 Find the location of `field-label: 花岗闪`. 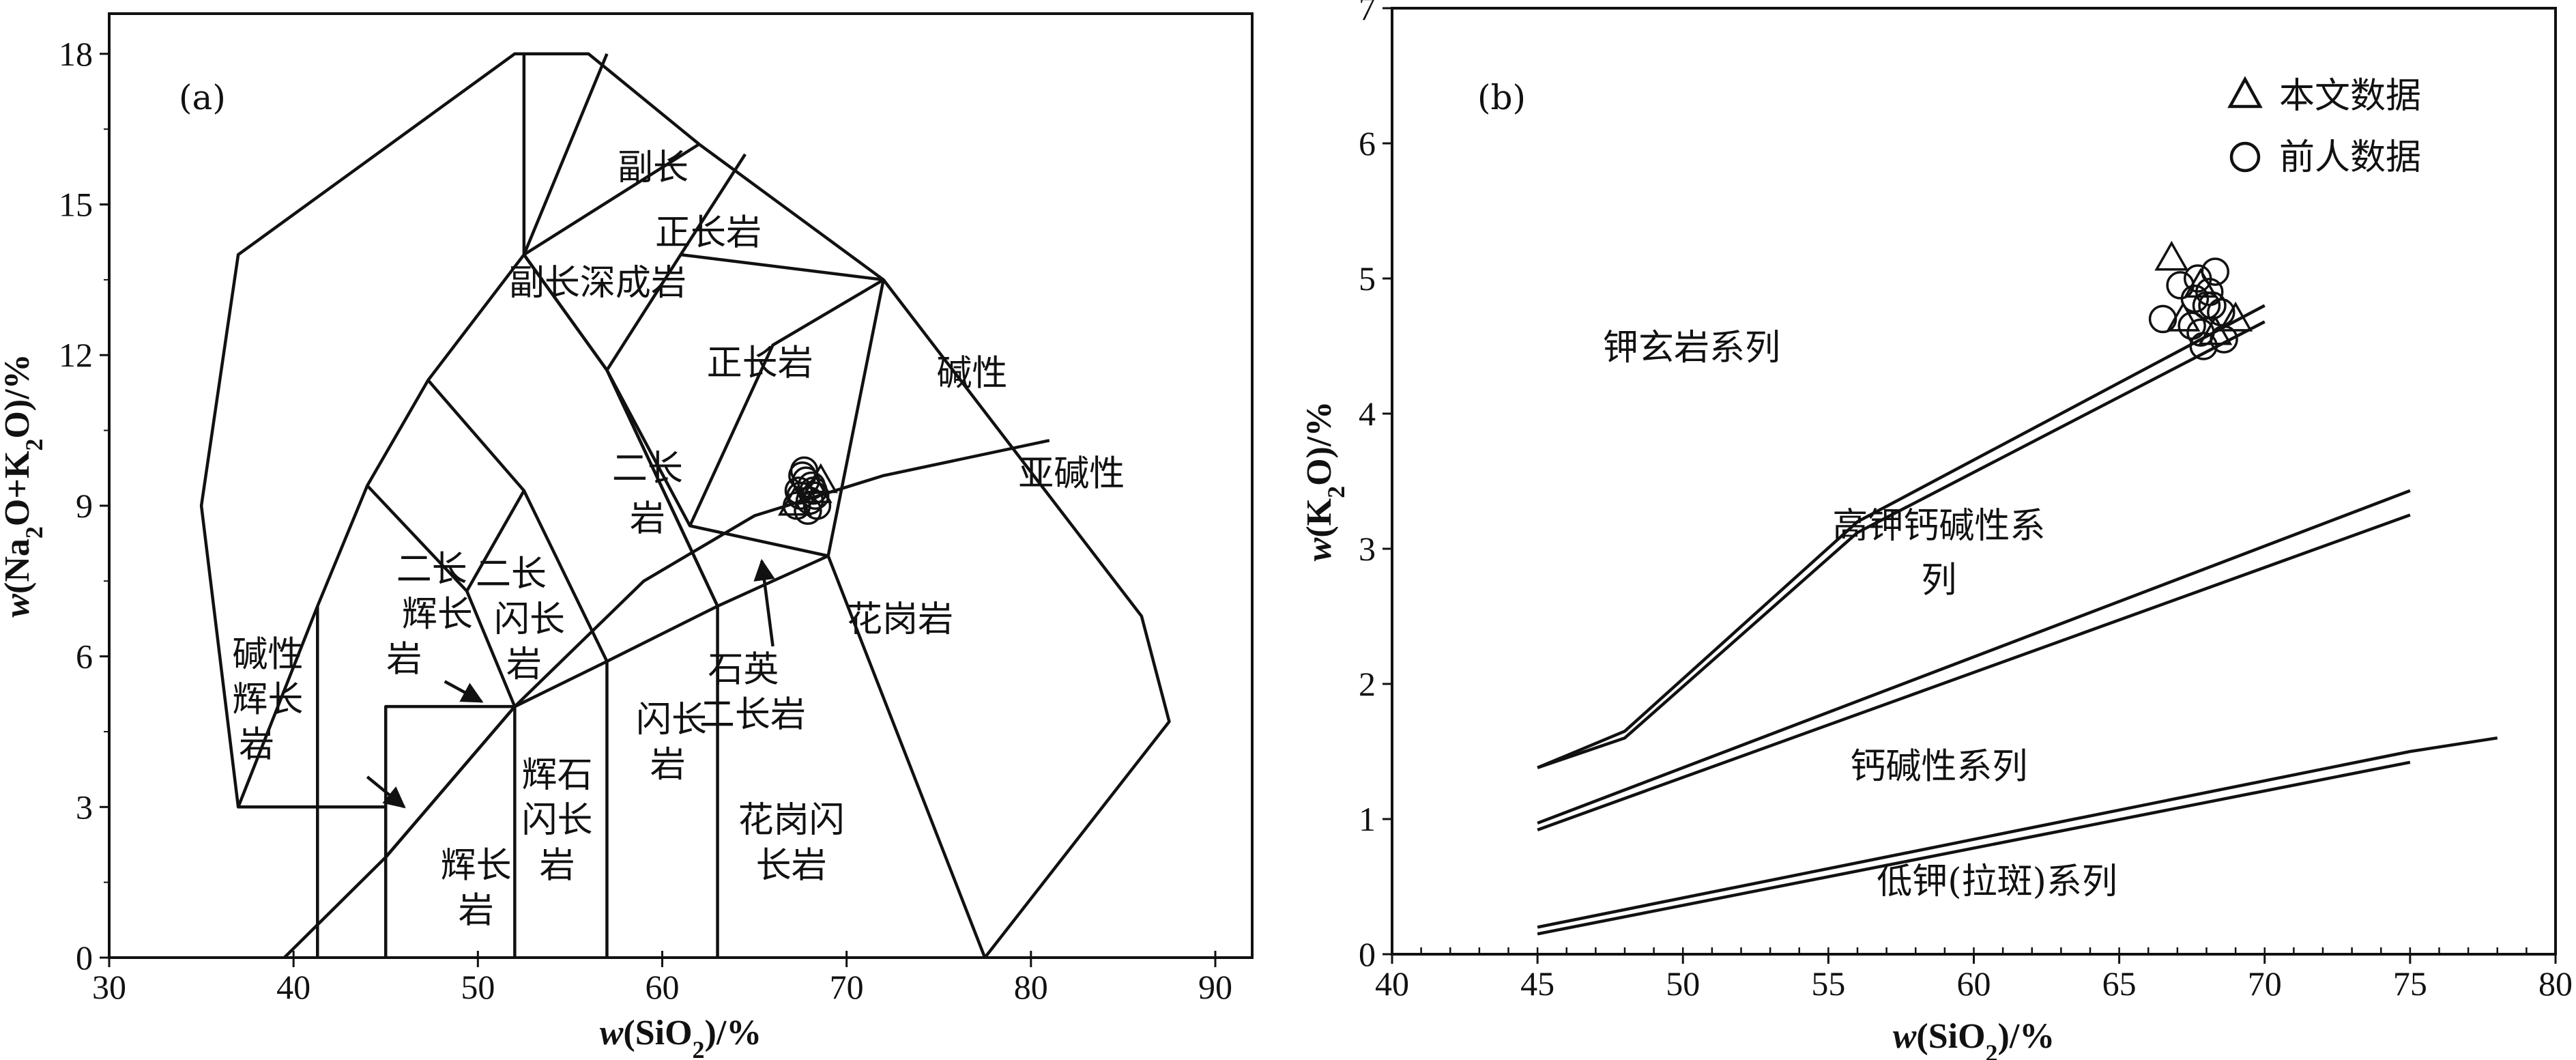

field-label: 花岗闪 is located at coordinates (791, 820).